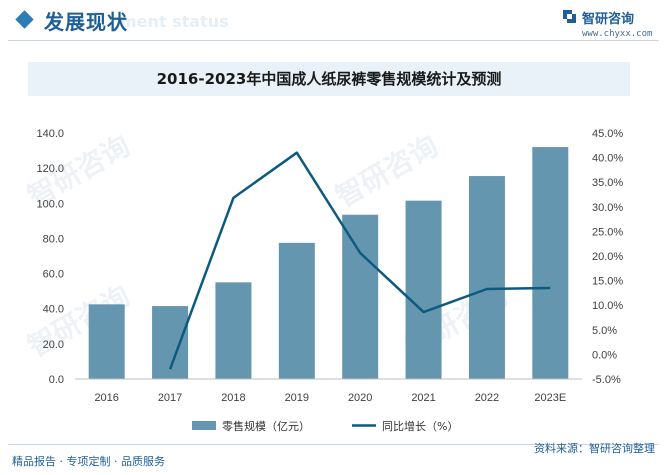 The height and width of the screenshot is (475, 667). I want to click on right-tick-label: 0.0%, so click(604, 355).